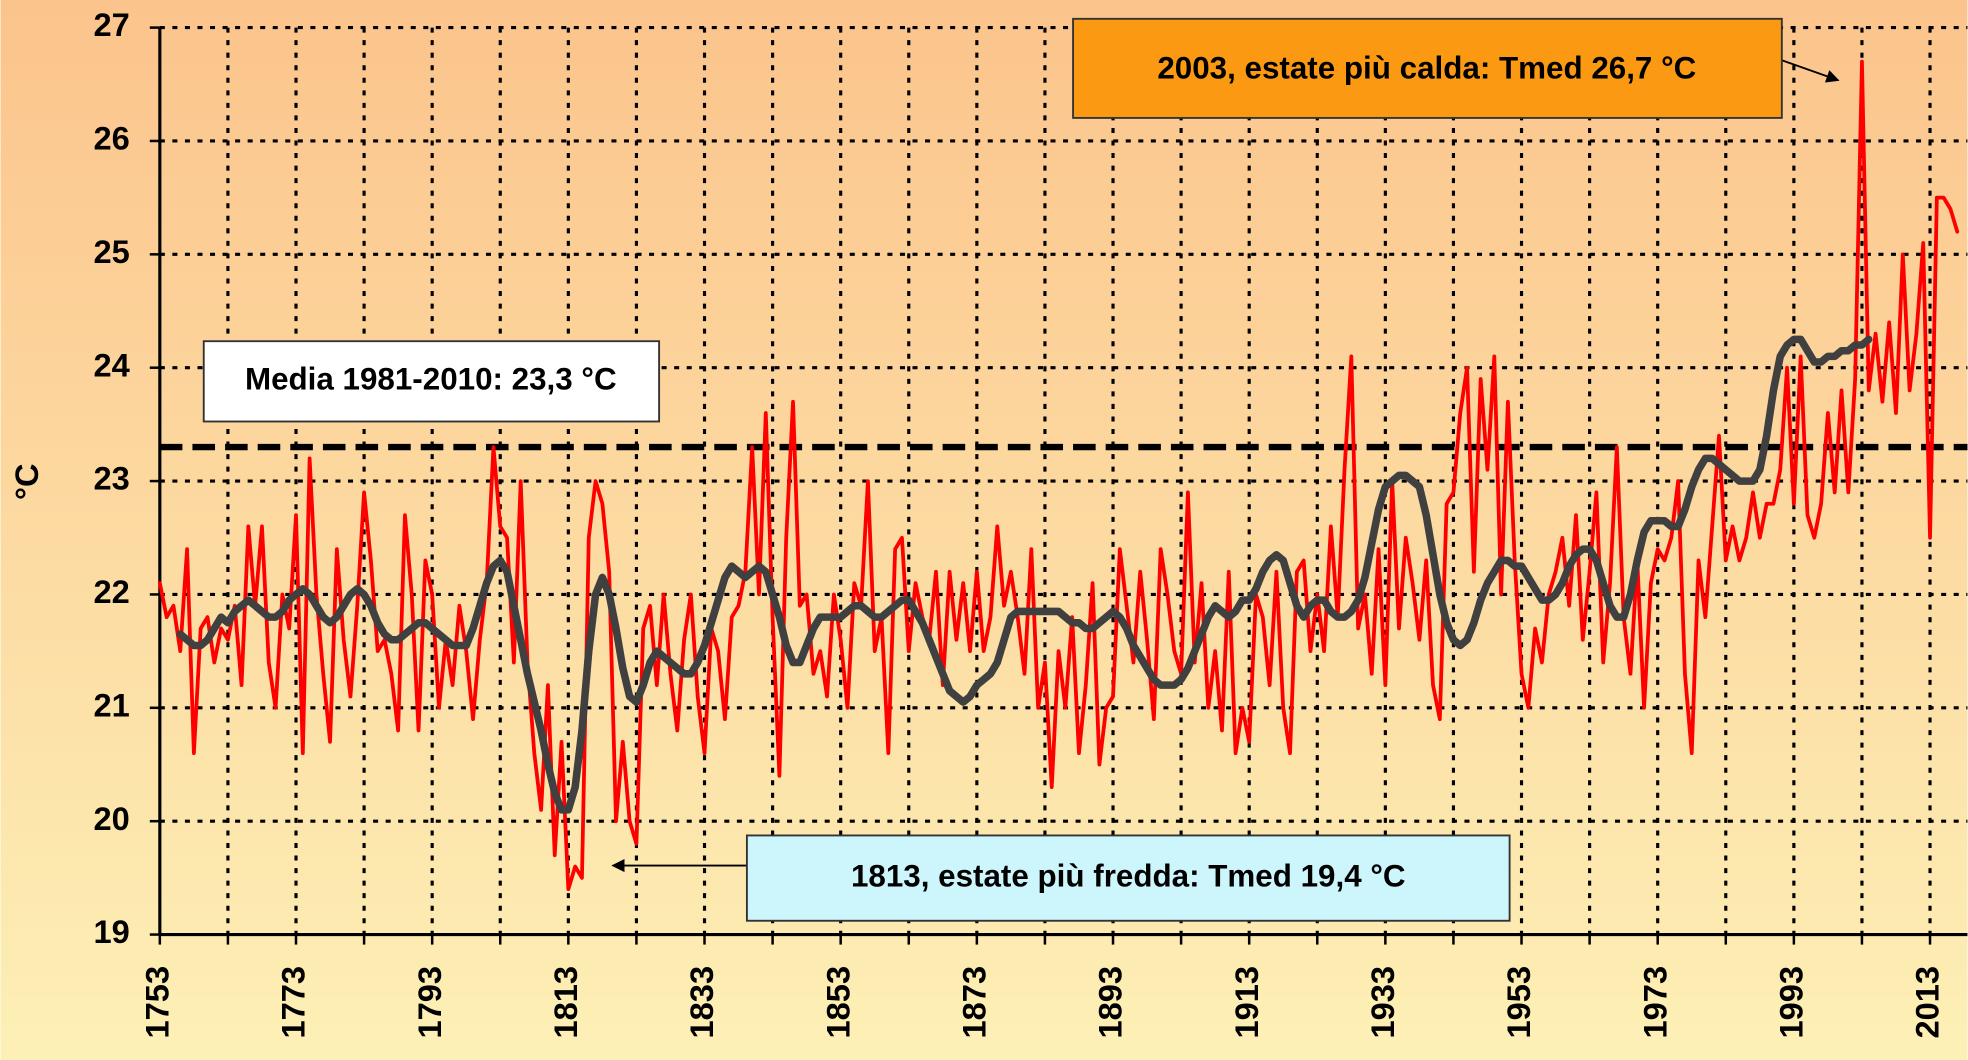 The height and width of the screenshot is (1060, 1968). Describe the element at coordinates (1654, 1002) in the screenshot. I see `x-tick-label: 1973` at that location.